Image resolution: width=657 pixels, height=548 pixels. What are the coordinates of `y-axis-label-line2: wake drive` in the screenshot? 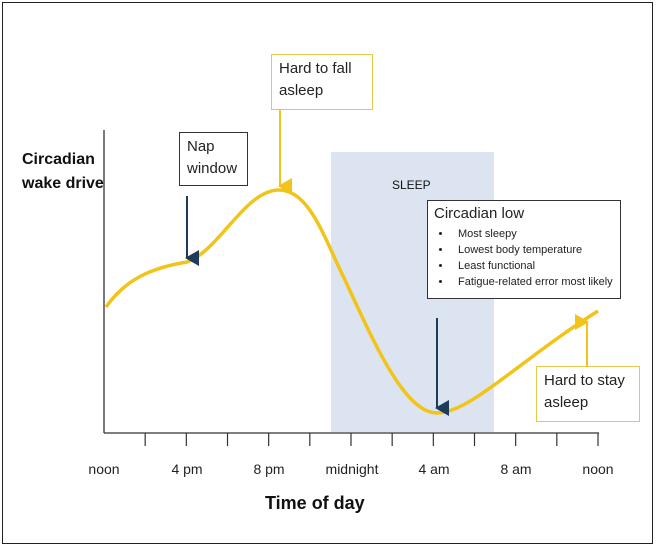 It's located at (63, 183).